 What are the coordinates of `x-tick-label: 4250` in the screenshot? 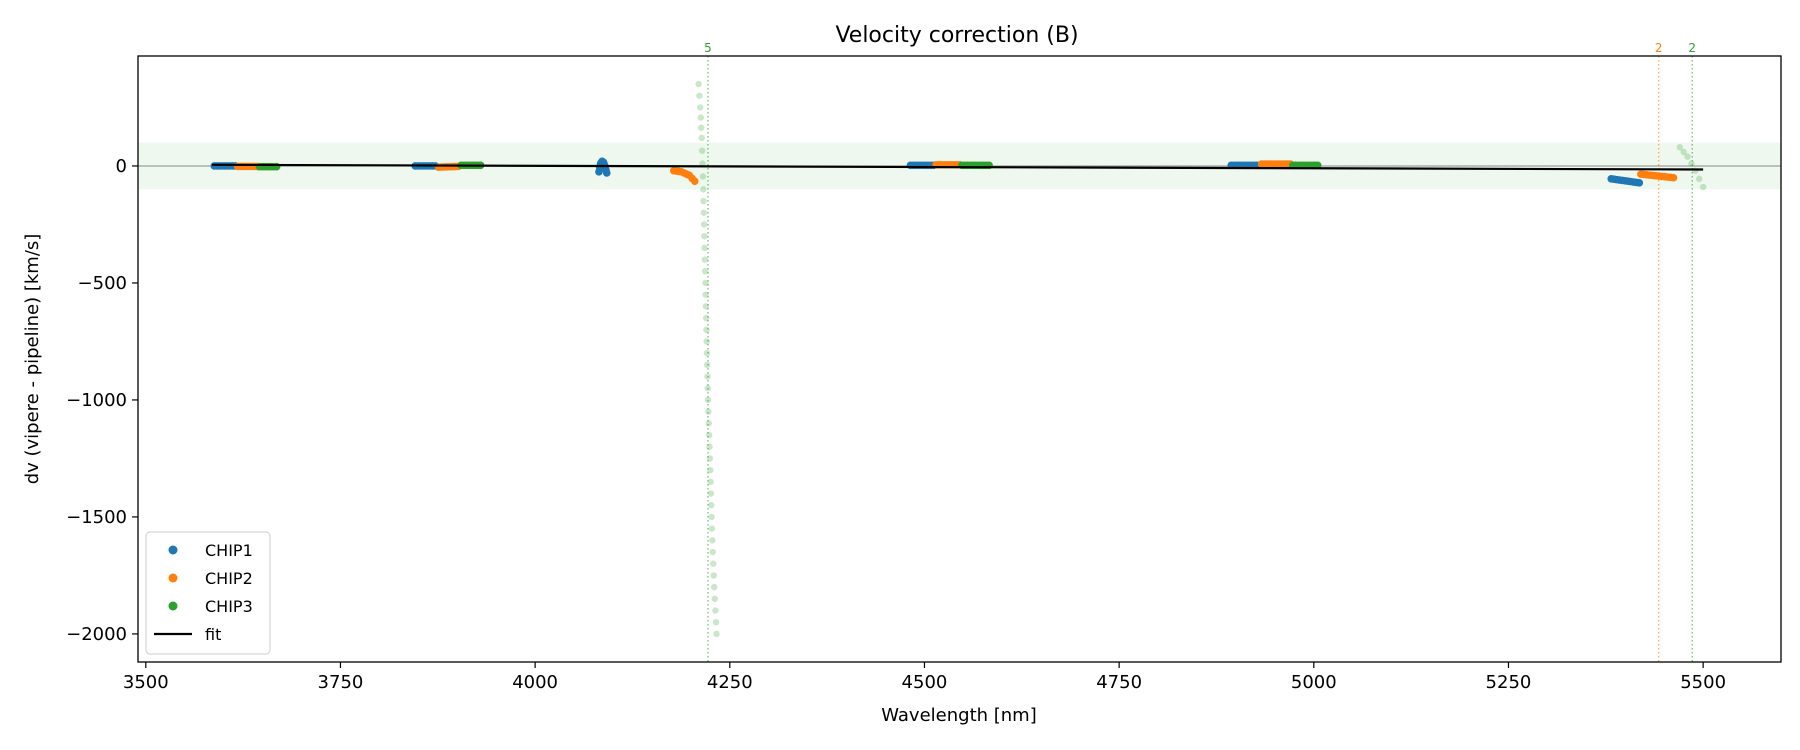 It's located at (730, 682).